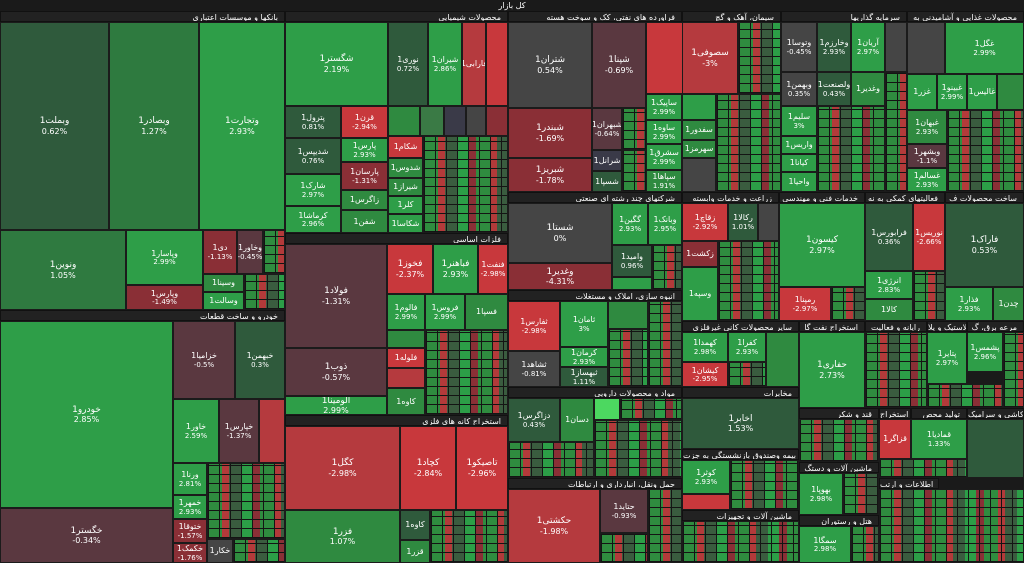 The height and width of the screenshot is (563, 1024). What do you see at coordinates (939, 439) in the screenshot?
I see `tile-qmidea: قمادیا1 1.33%` at bounding box center [939, 439].